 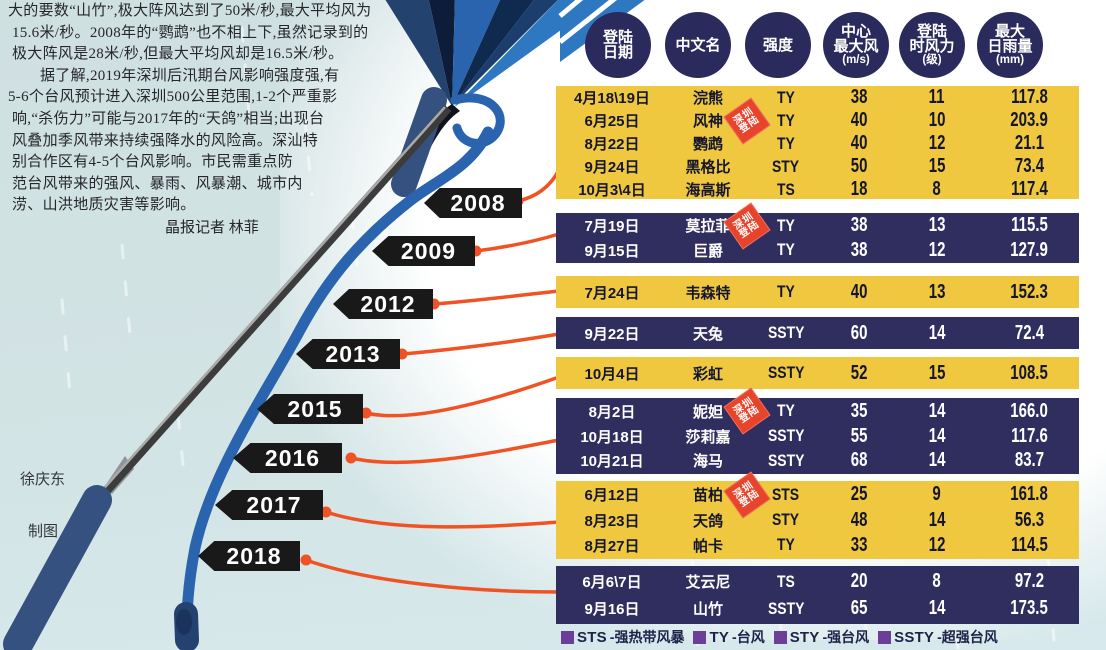 I want to click on max-wind: 25, so click(x=859, y=494).